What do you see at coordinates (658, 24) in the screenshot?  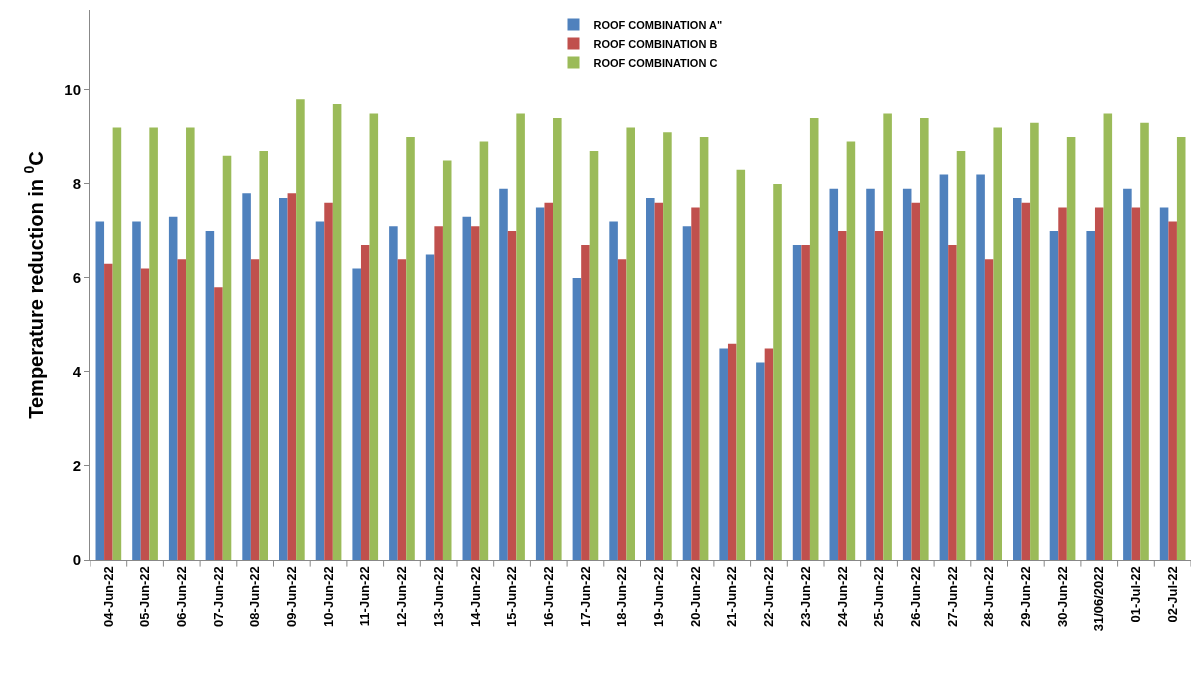 I see `legend-label: ROOF COMBINATION A"` at bounding box center [658, 24].